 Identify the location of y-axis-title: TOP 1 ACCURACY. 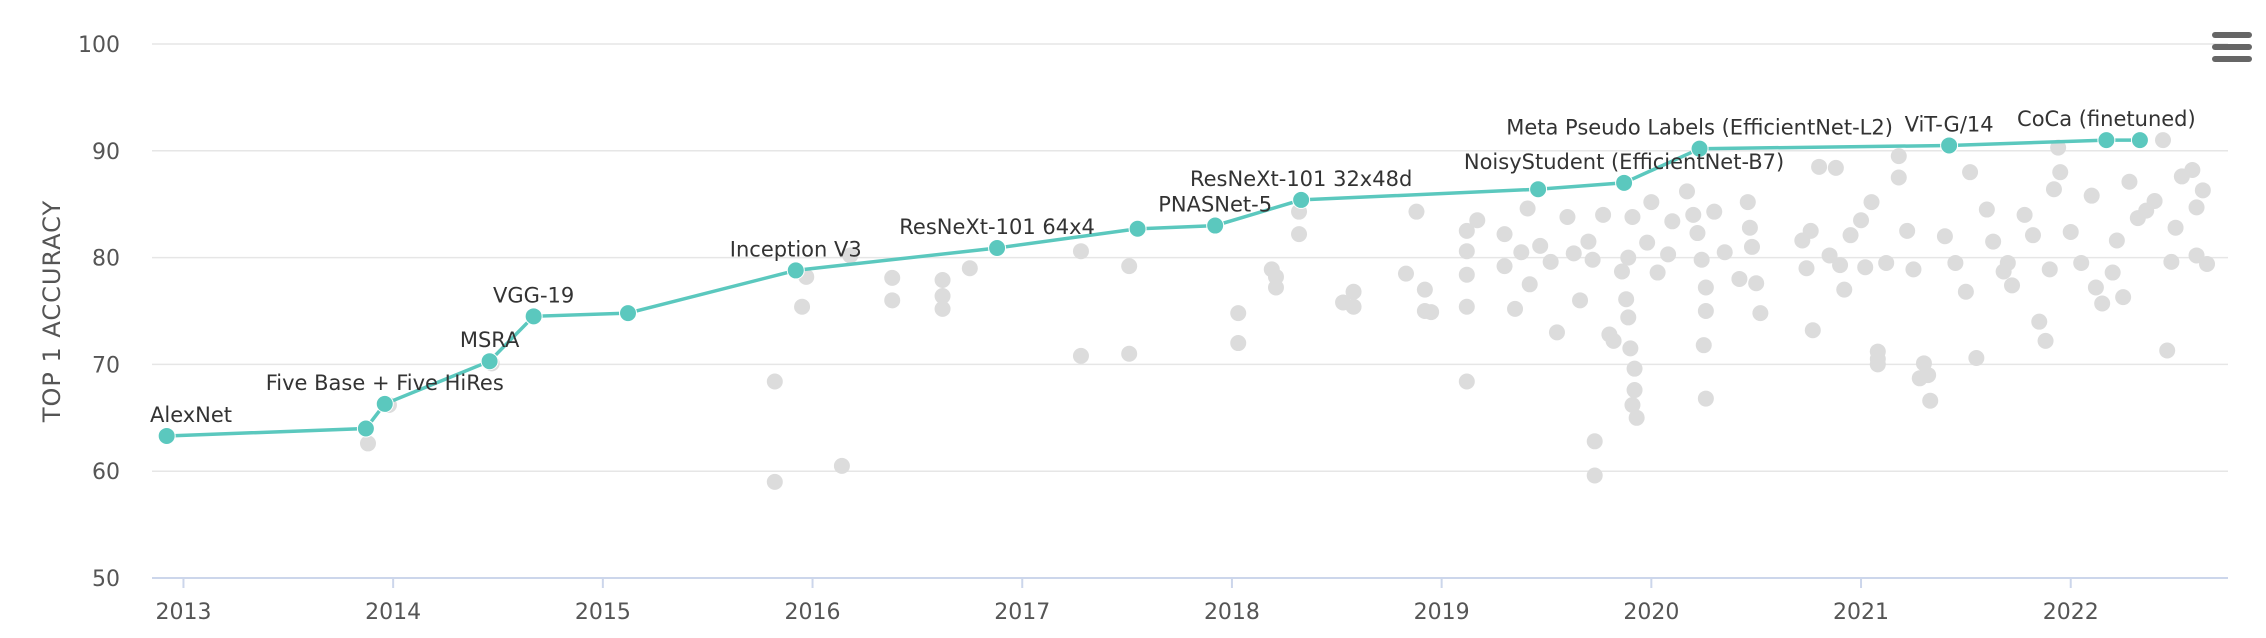
(52, 311).